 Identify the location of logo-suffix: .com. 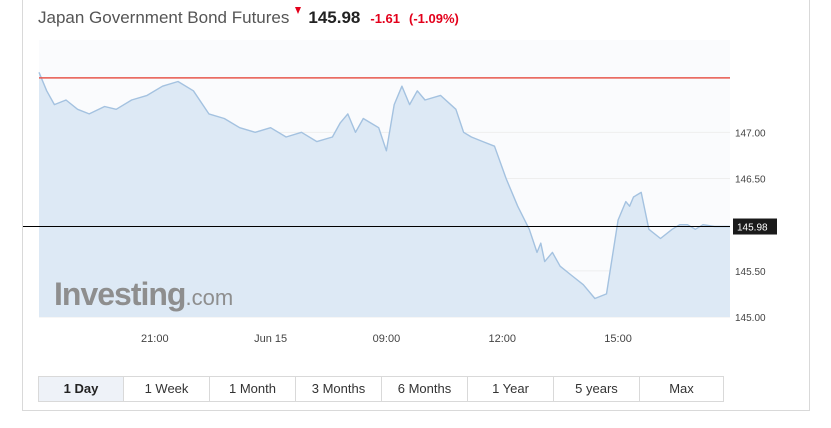
(209, 297).